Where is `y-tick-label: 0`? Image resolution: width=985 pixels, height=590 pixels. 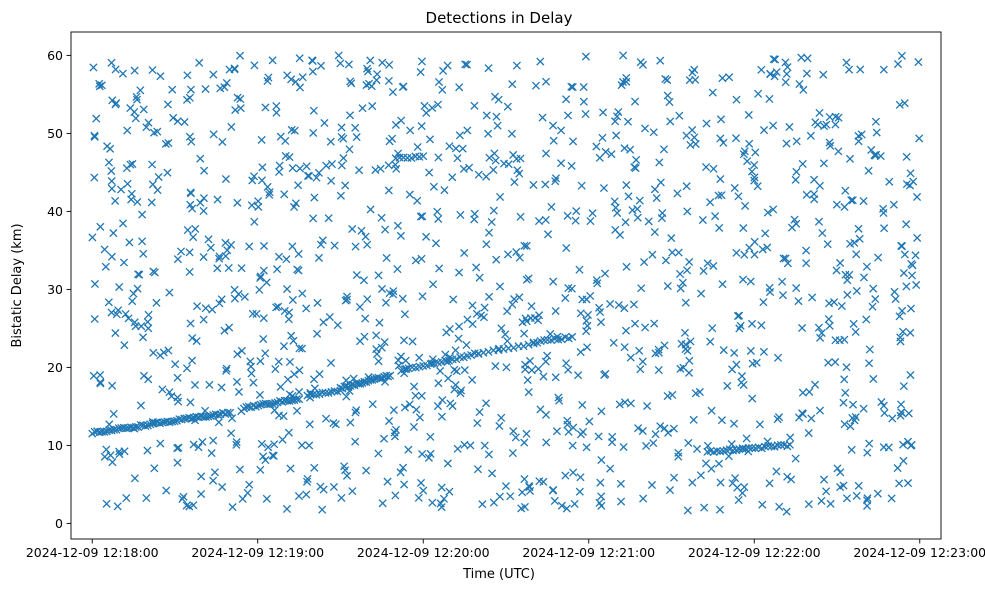
y-tick-label: 0 is located at coordinates (59, 523).